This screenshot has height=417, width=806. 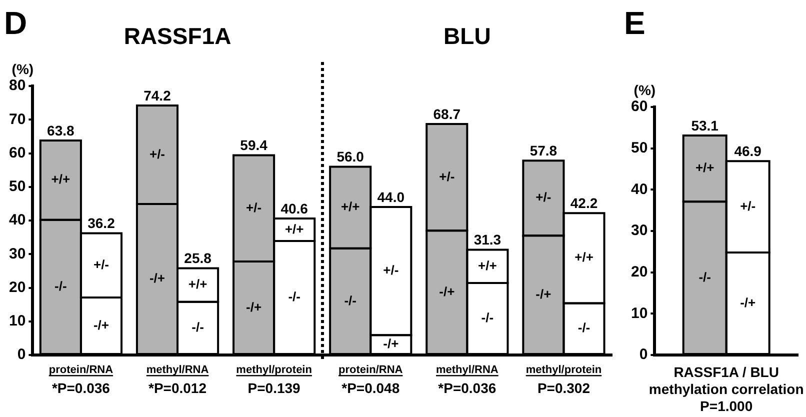 I want to click on total-label: 56.0, so click(x=350, y=156).